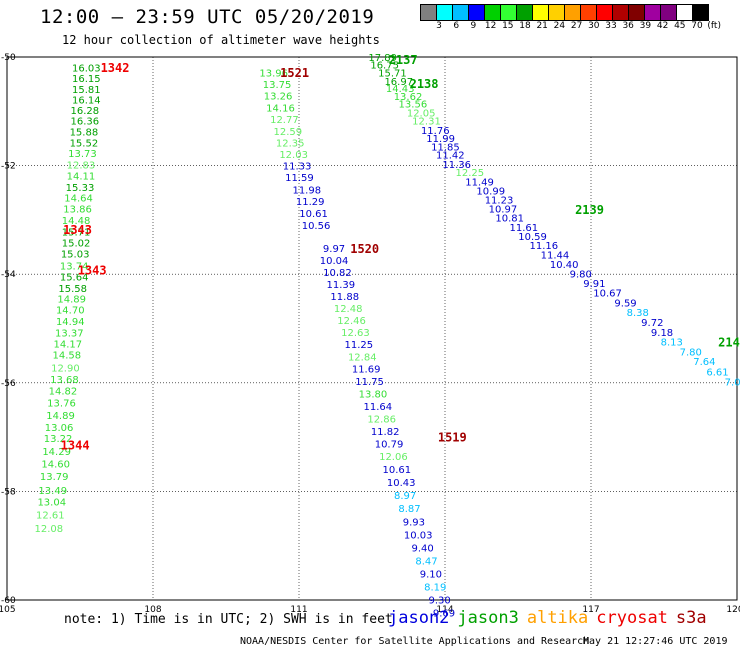 The height and width of the screenshot is (650, 740). Describe the element at coordinates (607, 294) in the screenshot. I see `wave-height-label: 10.67` at that location.